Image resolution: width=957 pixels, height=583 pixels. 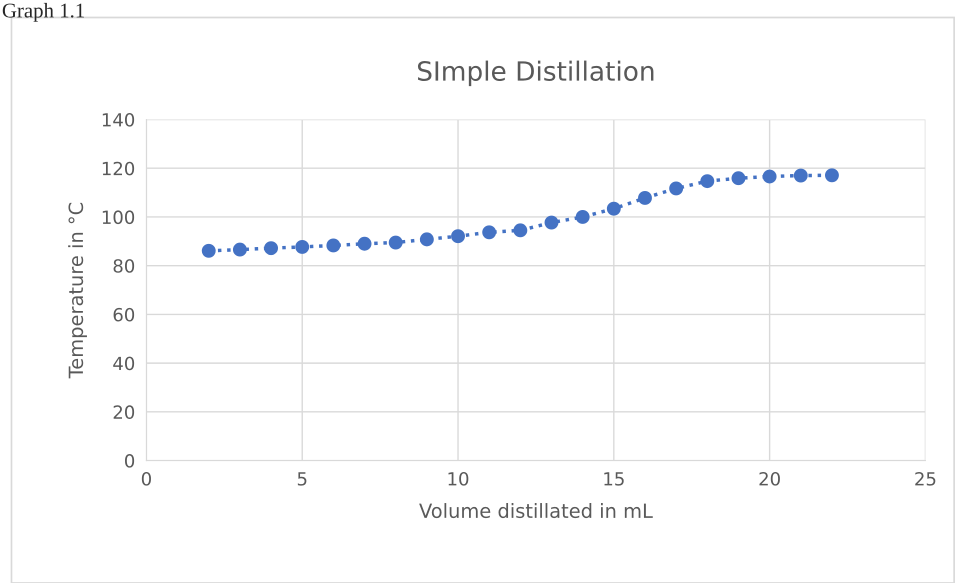 What do you see at coordinates (77, 290) in the screenshot?
I see `y-axis-title: Temperature in °C` at bounding box center [77, 290].